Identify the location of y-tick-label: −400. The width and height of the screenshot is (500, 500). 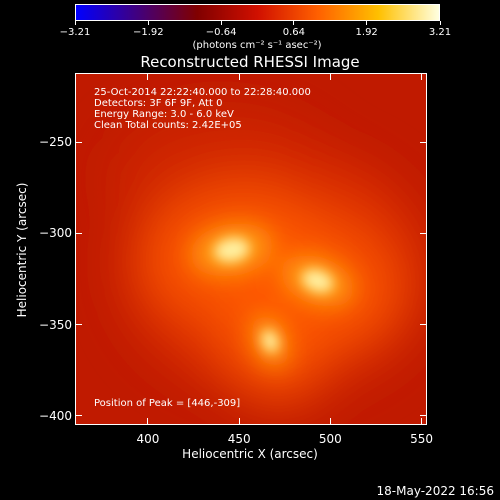
(55, 415).